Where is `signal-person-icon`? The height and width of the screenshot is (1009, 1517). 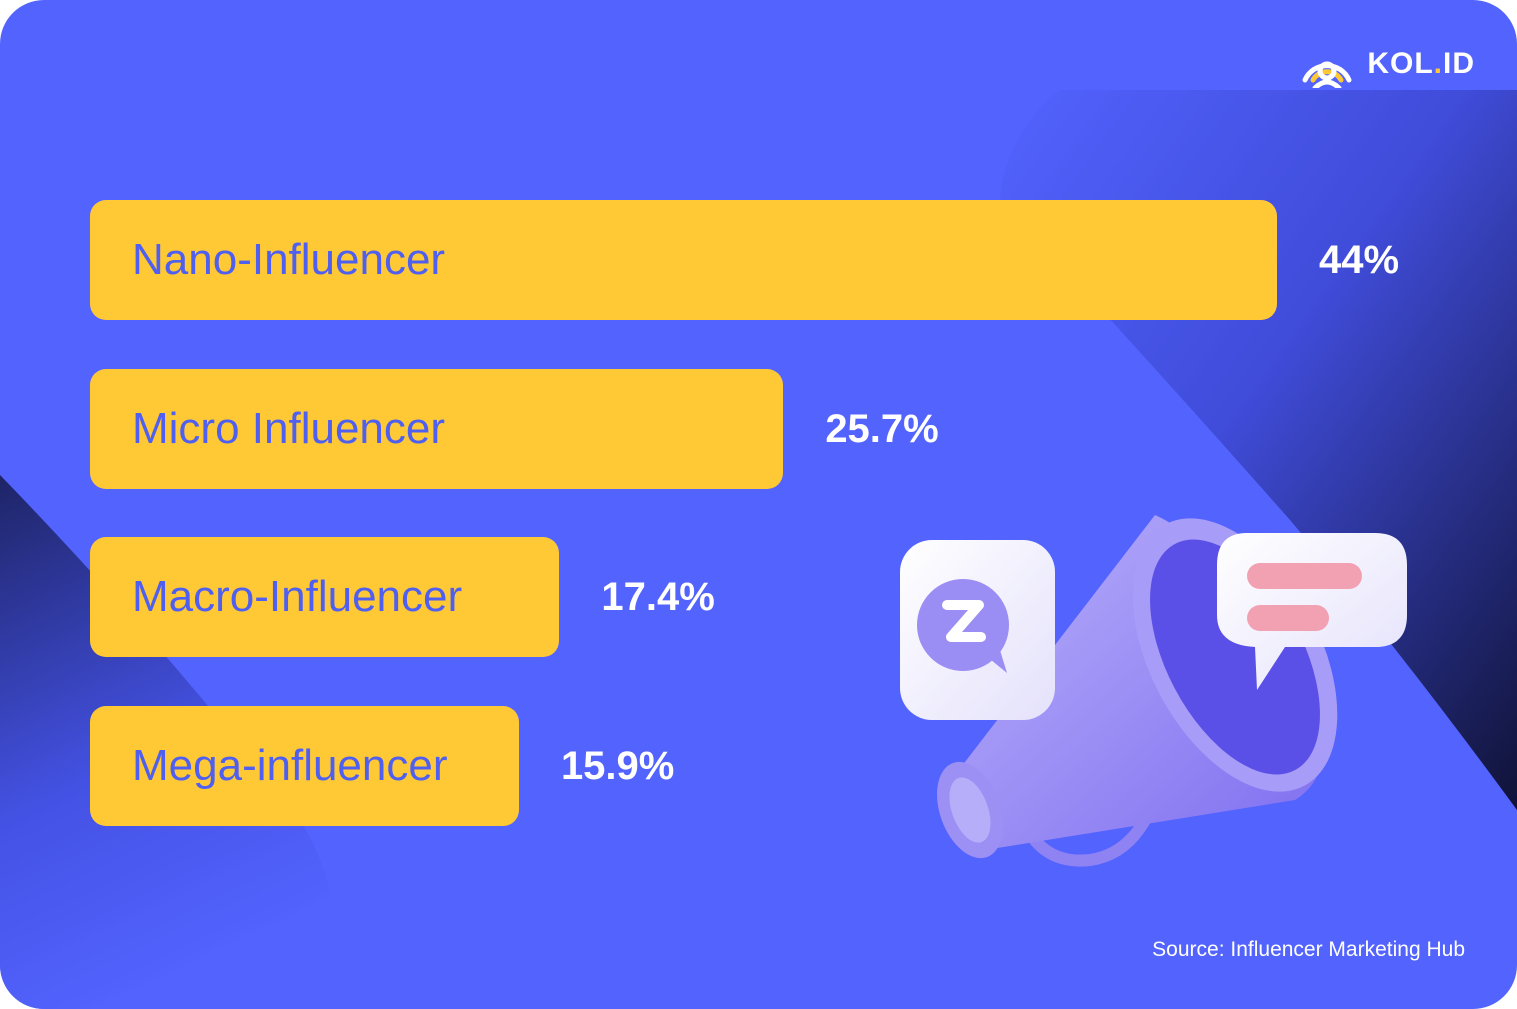
signal-person-icon is located at coordinates (1327, 74).